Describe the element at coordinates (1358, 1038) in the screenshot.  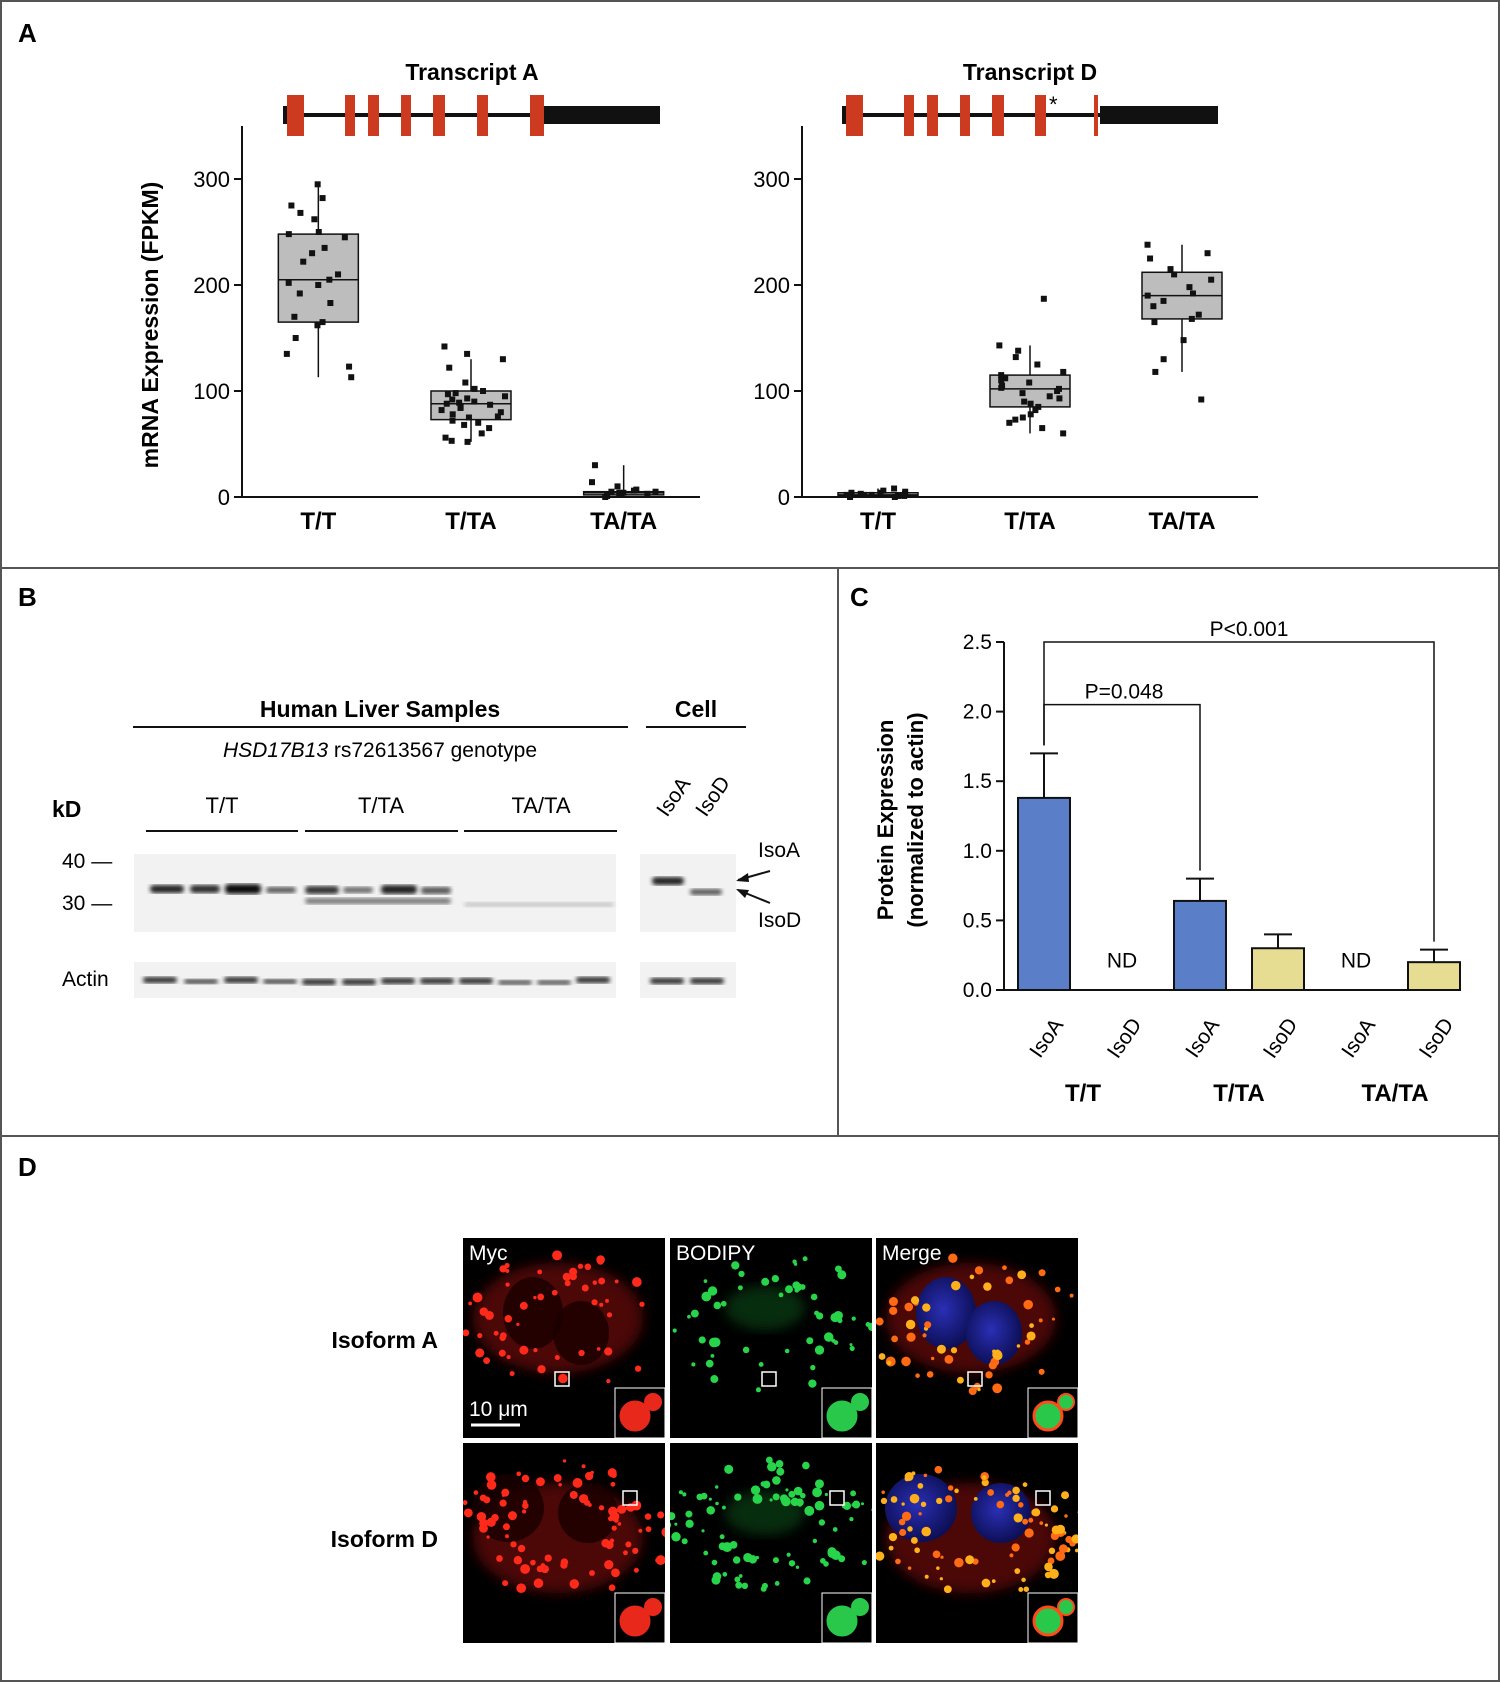
I see `x-tick-label: IsoA` at that location.